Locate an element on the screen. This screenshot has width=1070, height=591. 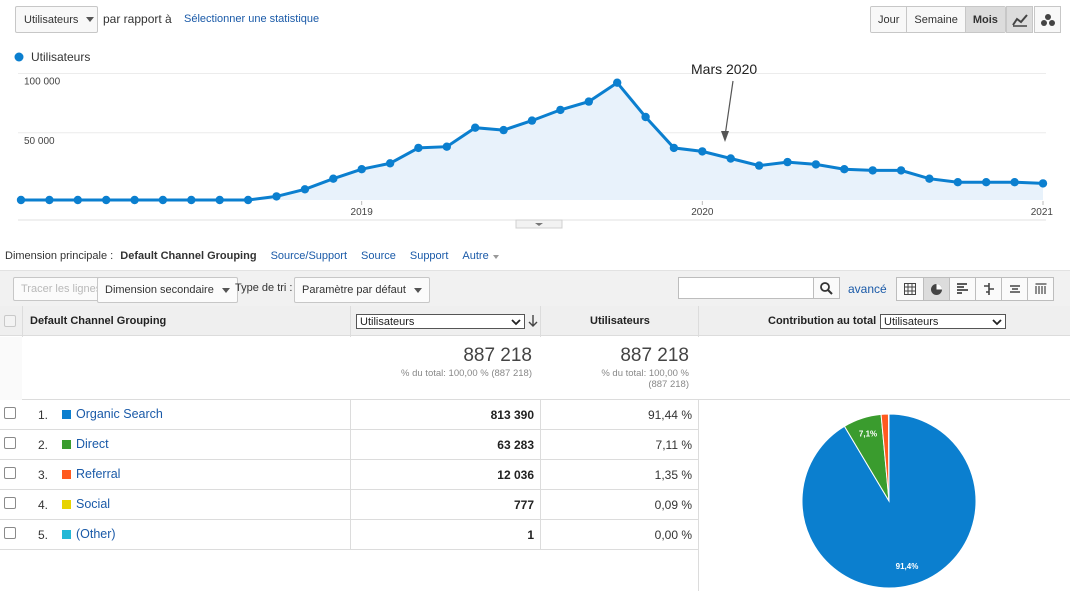
table-row: 1. Organic Search 813 390 91,44 % is located at coordinates (349, 415).